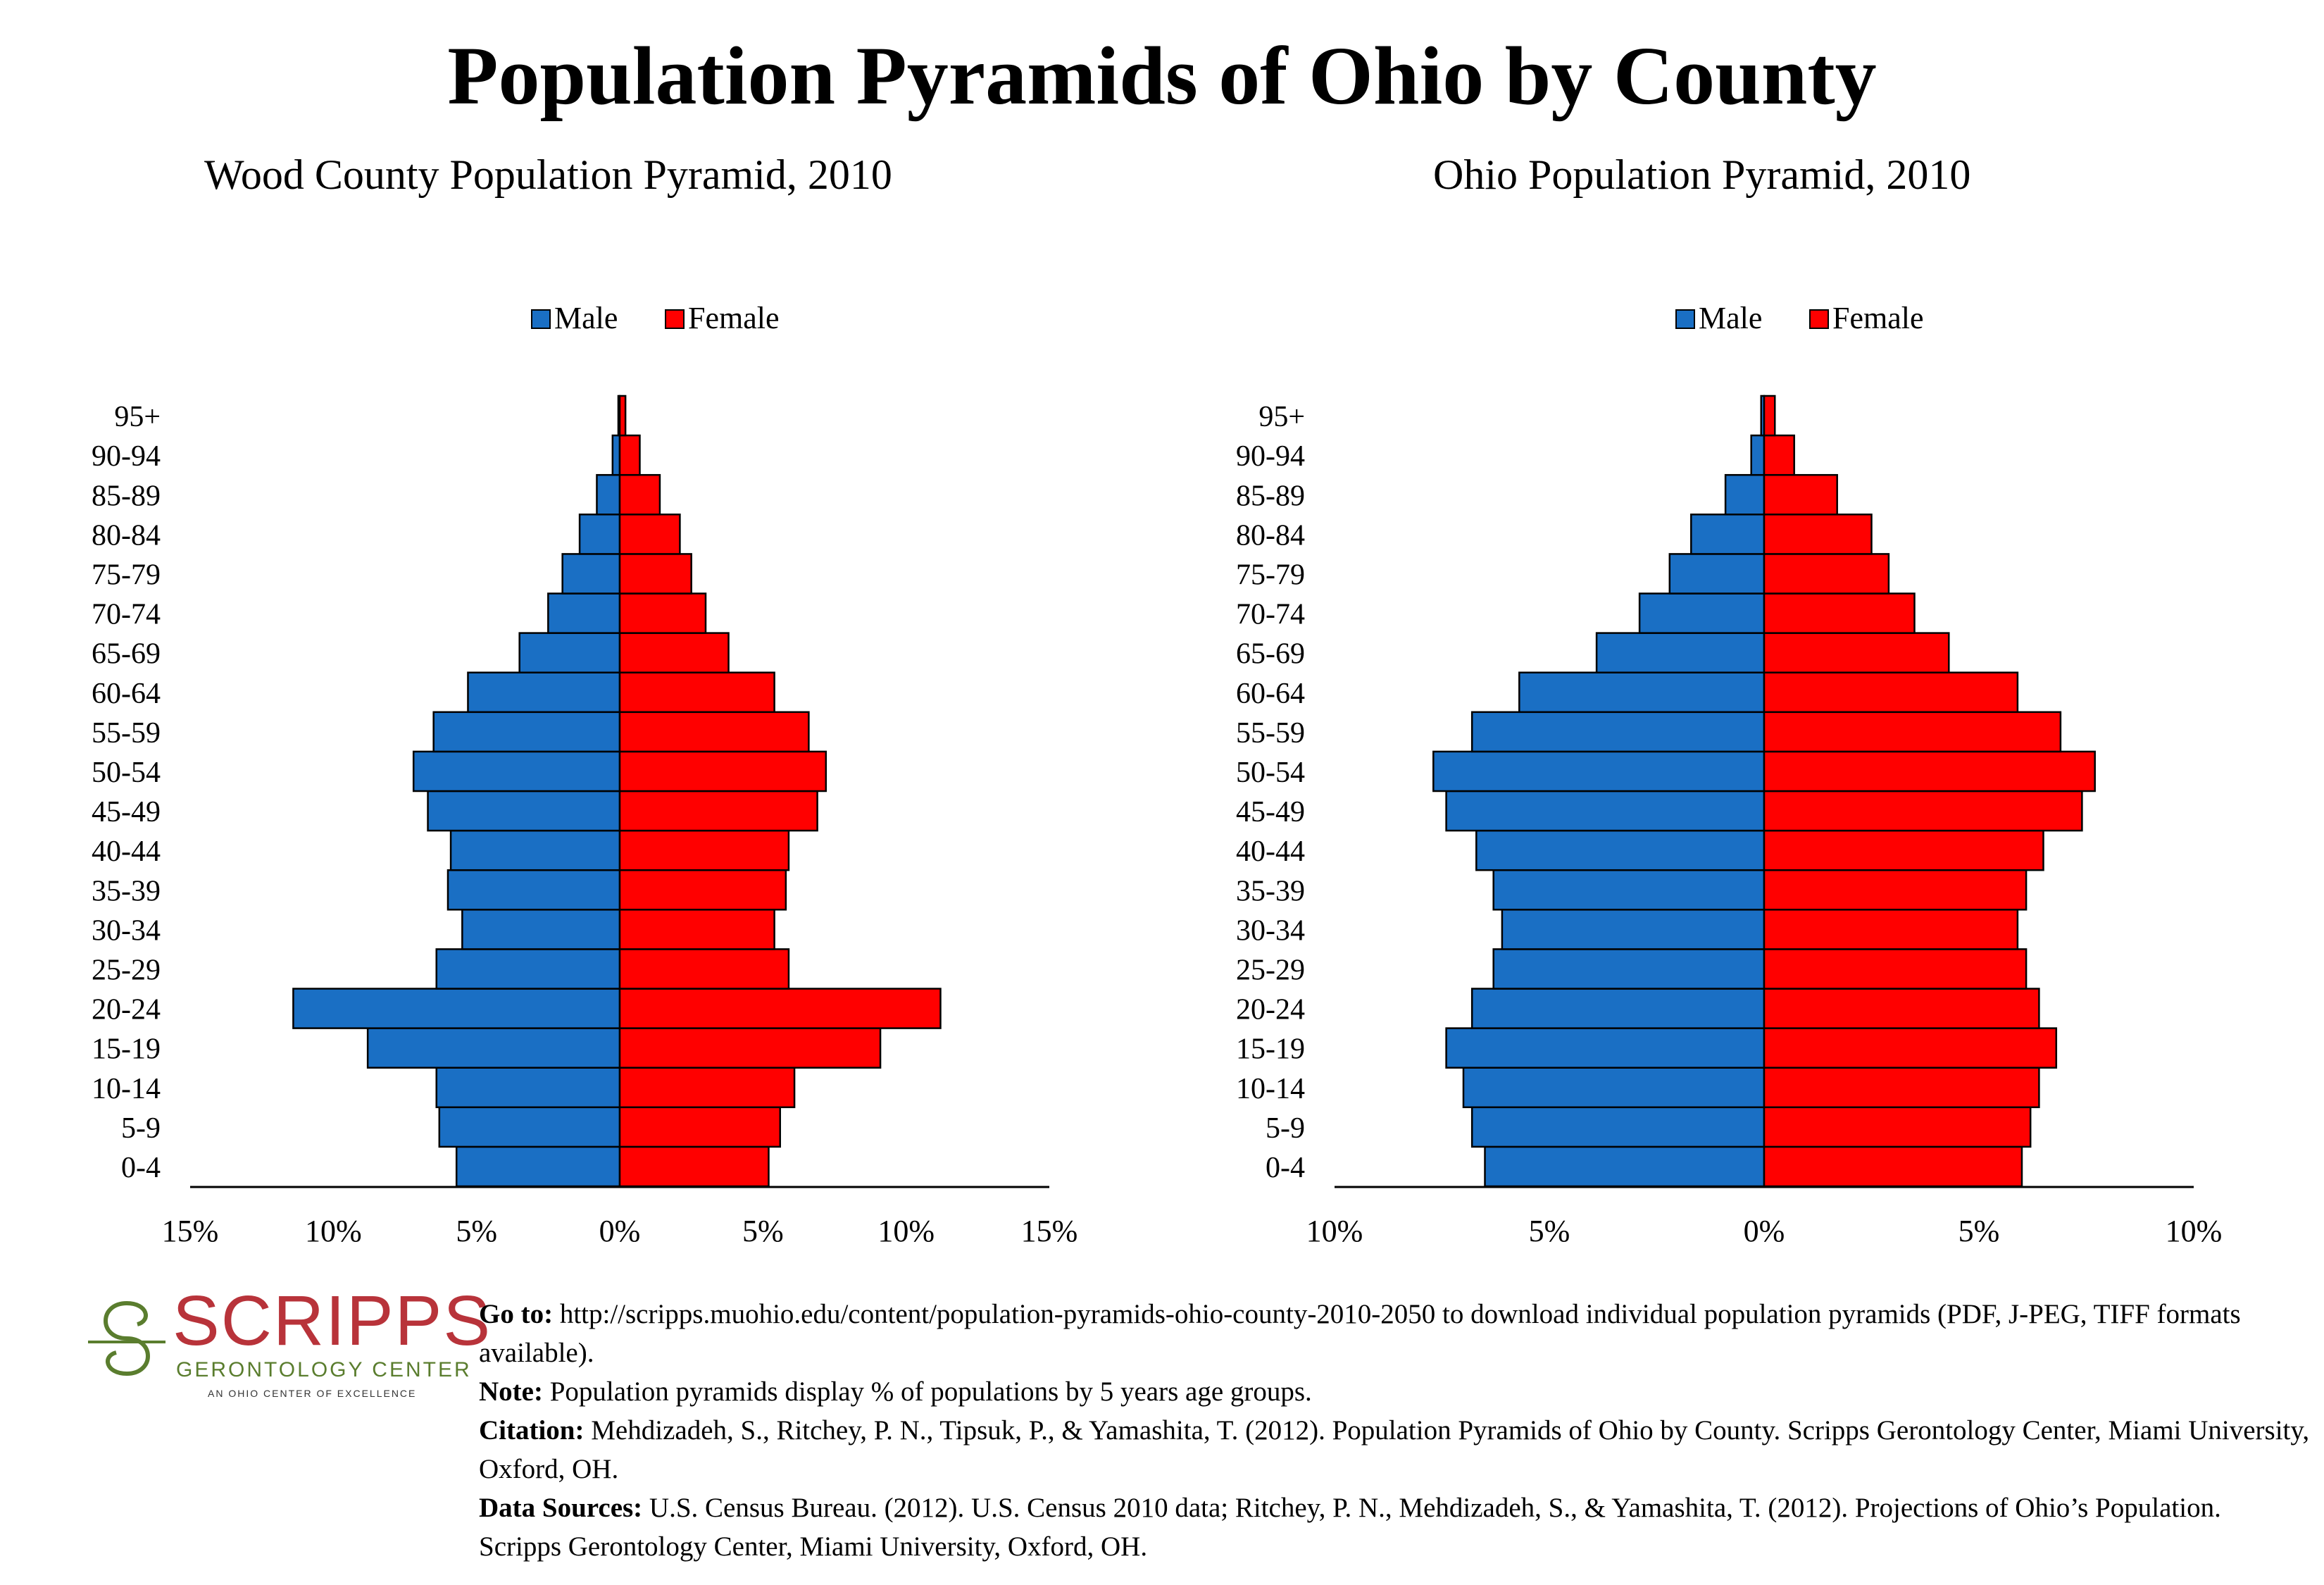 This screenshot has height=1585, width=2324. Describe the element at coordinates (541, 319) in the screenshot. I see `legend-male-swatch` at that location.